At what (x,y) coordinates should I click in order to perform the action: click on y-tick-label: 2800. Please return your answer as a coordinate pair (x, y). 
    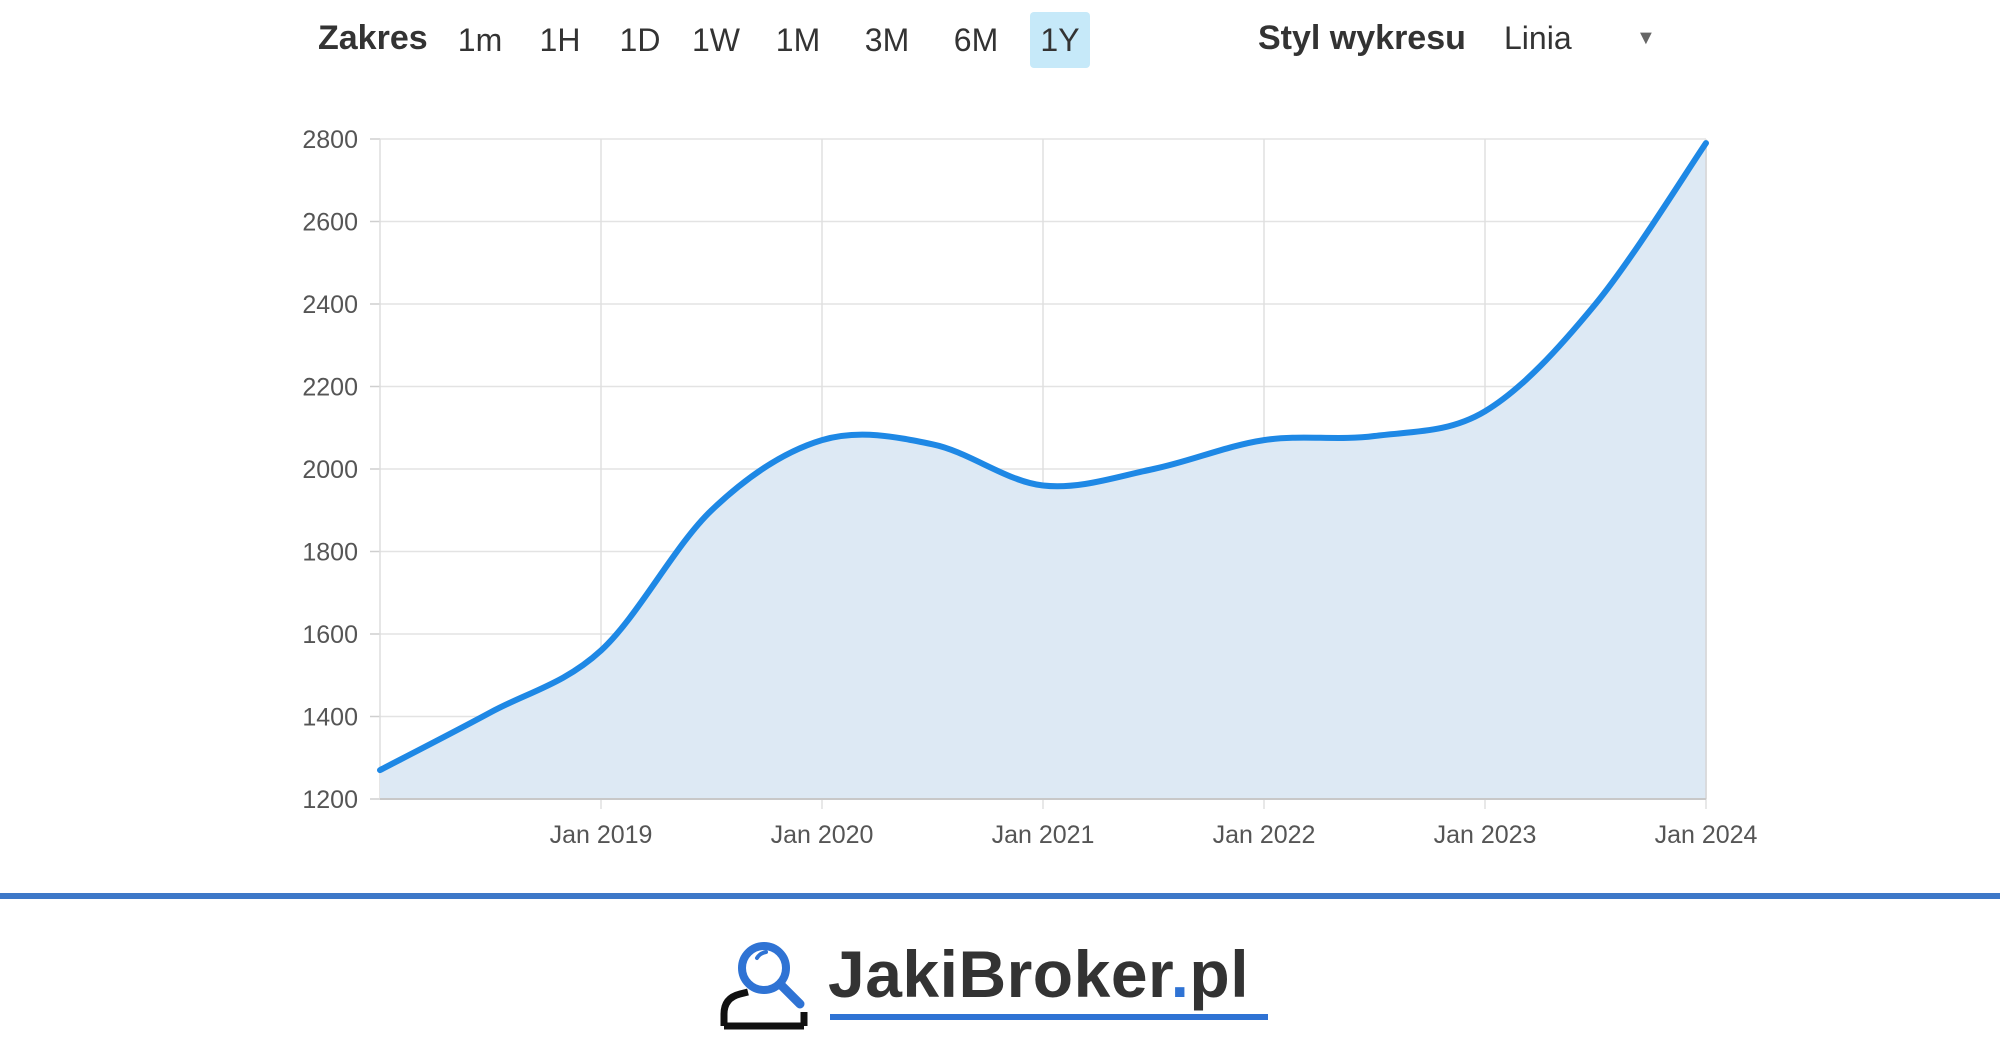
    Looking at the image, I should click on (330, 140).